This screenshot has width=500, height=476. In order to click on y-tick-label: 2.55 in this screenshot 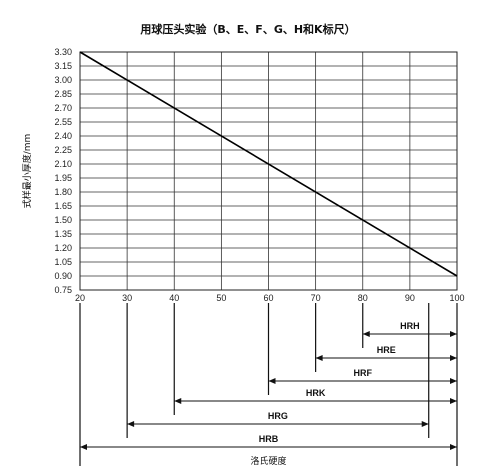, I will do `click(63, 122)`.